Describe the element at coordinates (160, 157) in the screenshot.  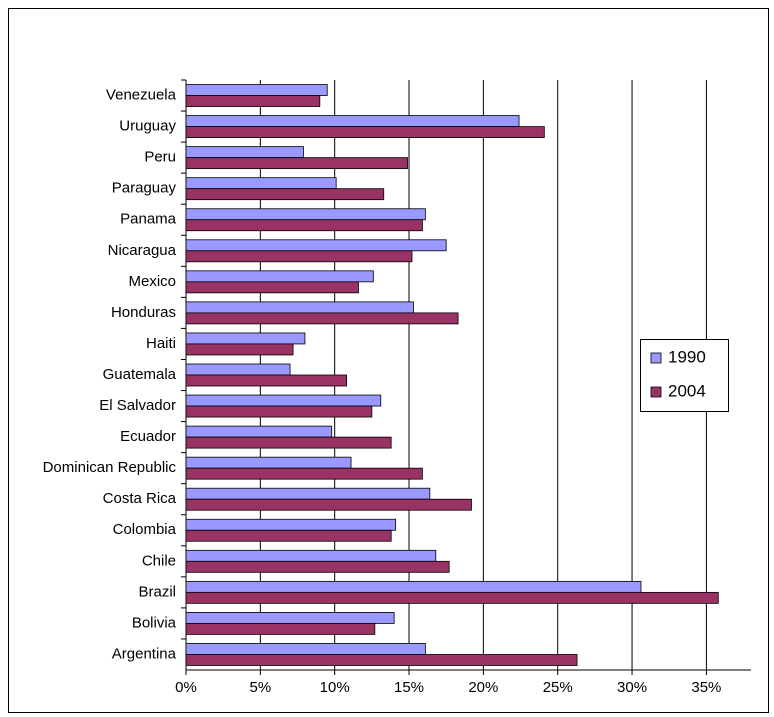
I see `y-tick-label: Peru` at that location.